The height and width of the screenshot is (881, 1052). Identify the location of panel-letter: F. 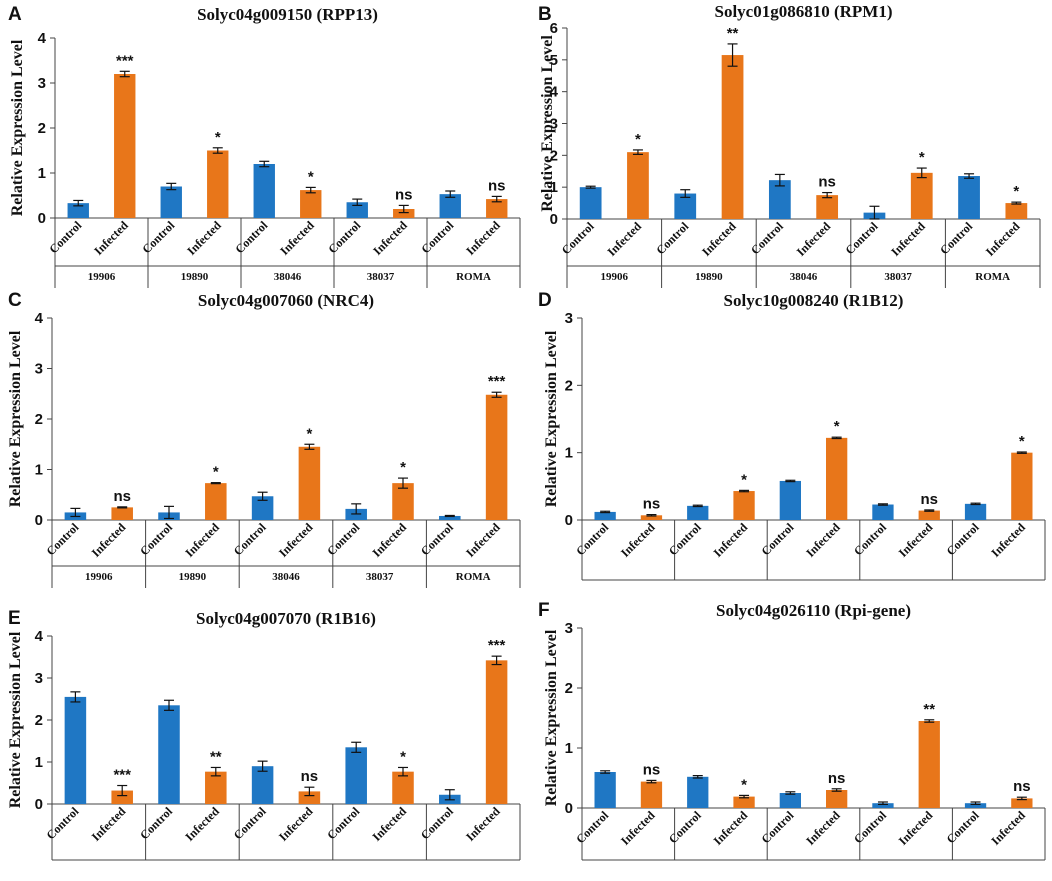
(544, 610).